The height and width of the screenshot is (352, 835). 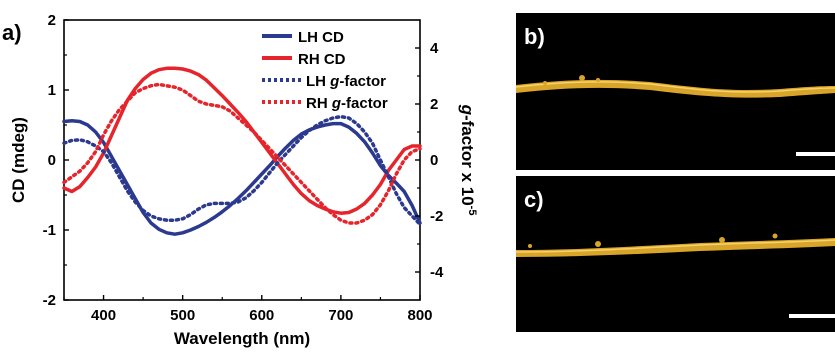 What do you see at coordinates (815, 154) in the screenshot?
I see `scale-bar-b` at bounding box center [815, 154].